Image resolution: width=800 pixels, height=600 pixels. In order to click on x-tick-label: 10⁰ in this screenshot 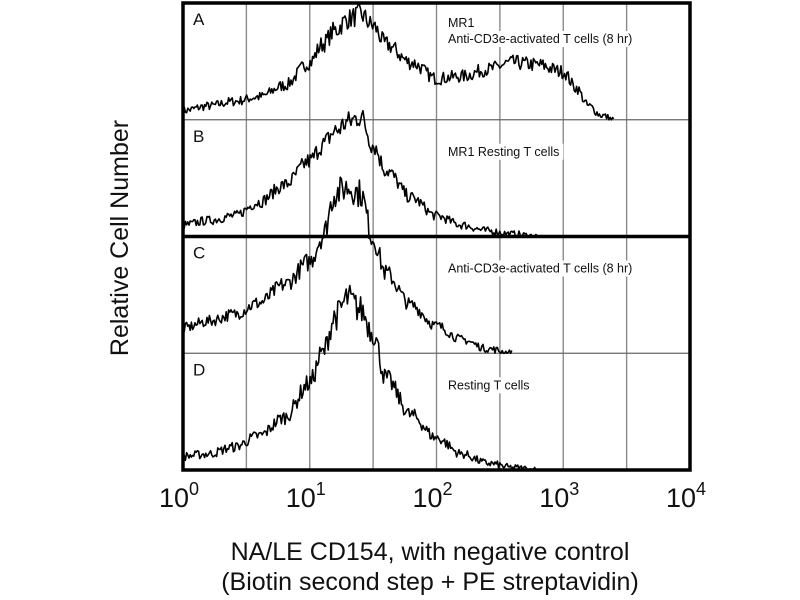, I will do `click(179, 496)`.